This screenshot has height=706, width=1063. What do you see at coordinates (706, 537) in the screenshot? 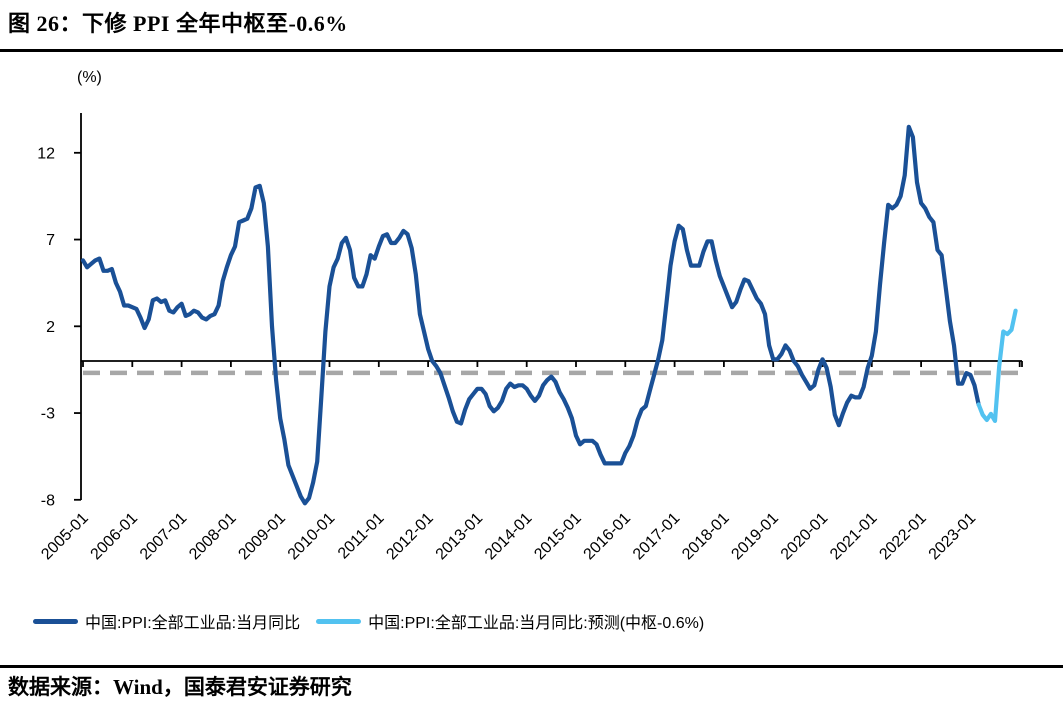
I see `x-tick-label: 2018-01` at bounding box center [706, 537].